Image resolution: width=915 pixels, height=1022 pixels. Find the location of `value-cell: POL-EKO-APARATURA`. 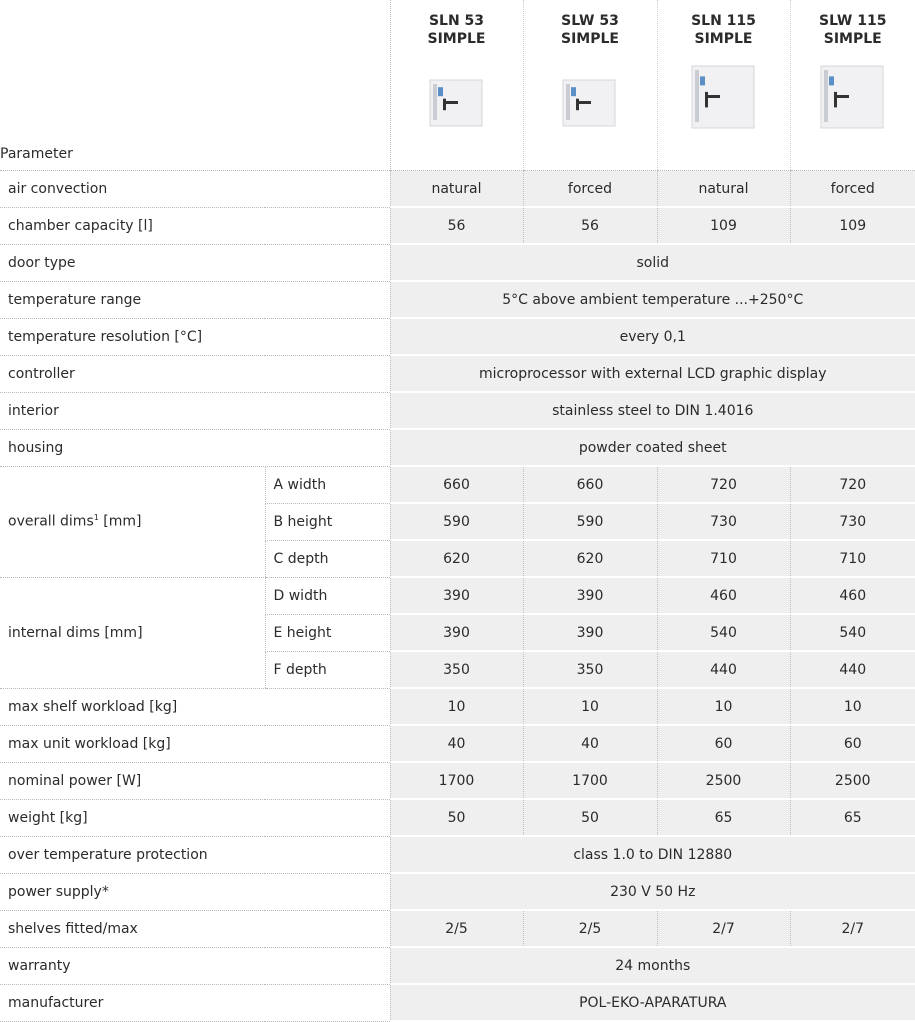

value-cell: POL-EKO-APARATURA is located at coordinates (652, 1002).